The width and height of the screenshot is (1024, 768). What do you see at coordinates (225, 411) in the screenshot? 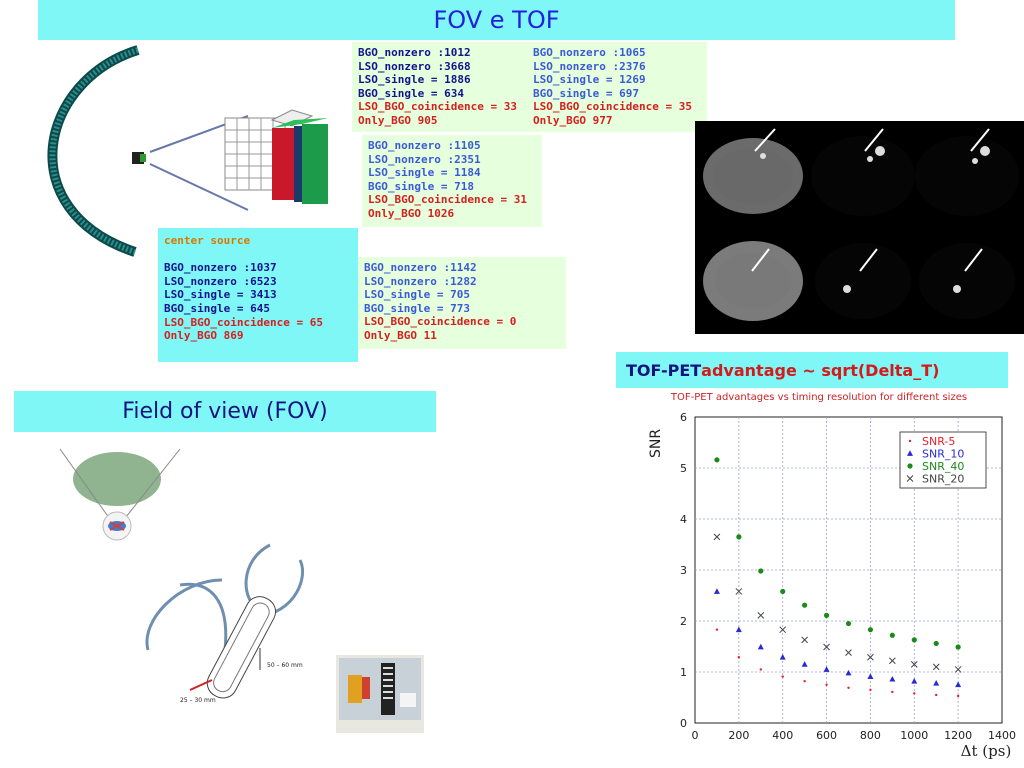
I see `fov-heading-bar: Field of view (FOV)` at bounding box center [225, 411].